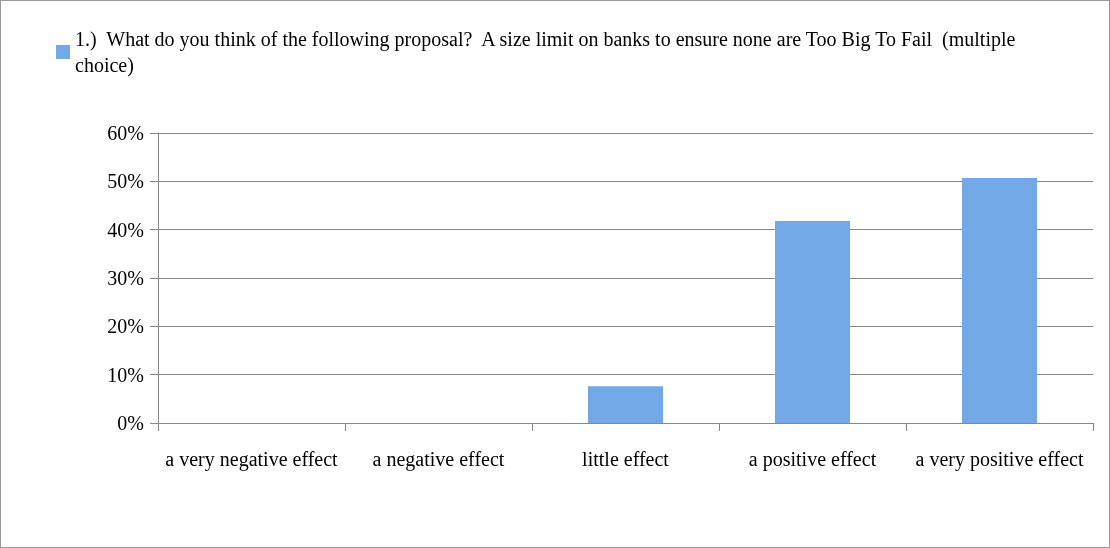 This screenshot has width=1110, height=548. What do you see at coordinates (130, 423) in the screenshot?
I see `y-tick-label: 0%` at bounding box center [130, 423].